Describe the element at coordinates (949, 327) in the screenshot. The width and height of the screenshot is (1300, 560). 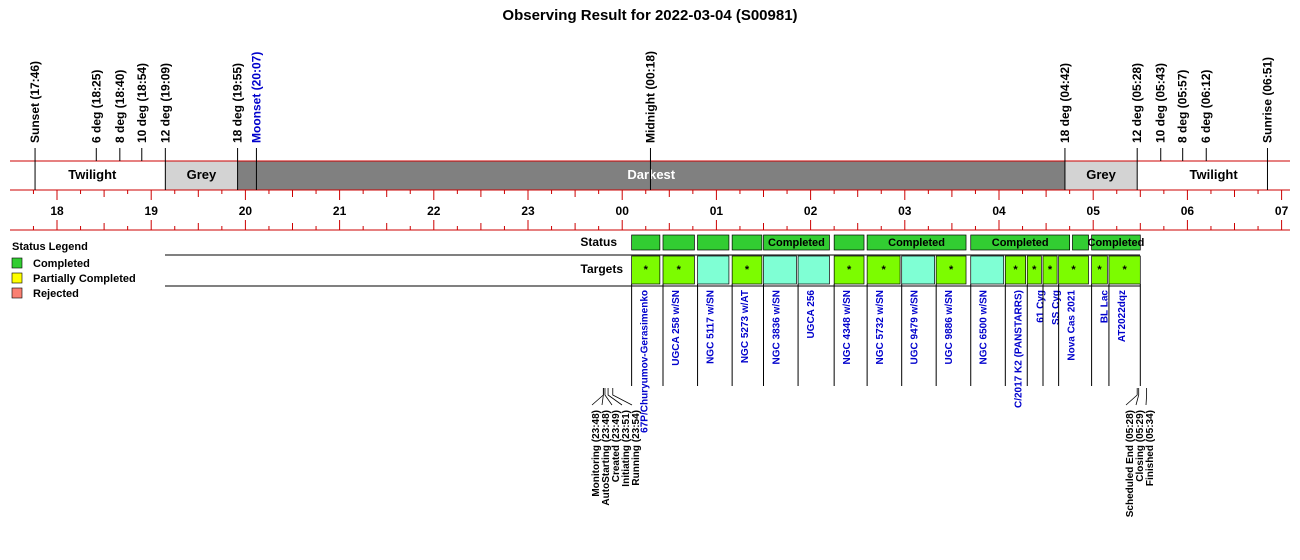
I see `target-name-label: UGC 9886 w/SN` at that location.